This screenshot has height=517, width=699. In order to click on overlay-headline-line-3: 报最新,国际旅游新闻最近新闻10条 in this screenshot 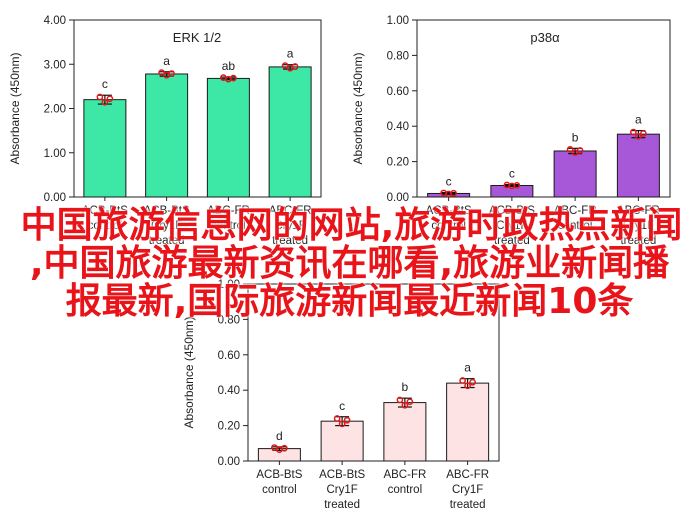, I will do `click(349, 301)`.